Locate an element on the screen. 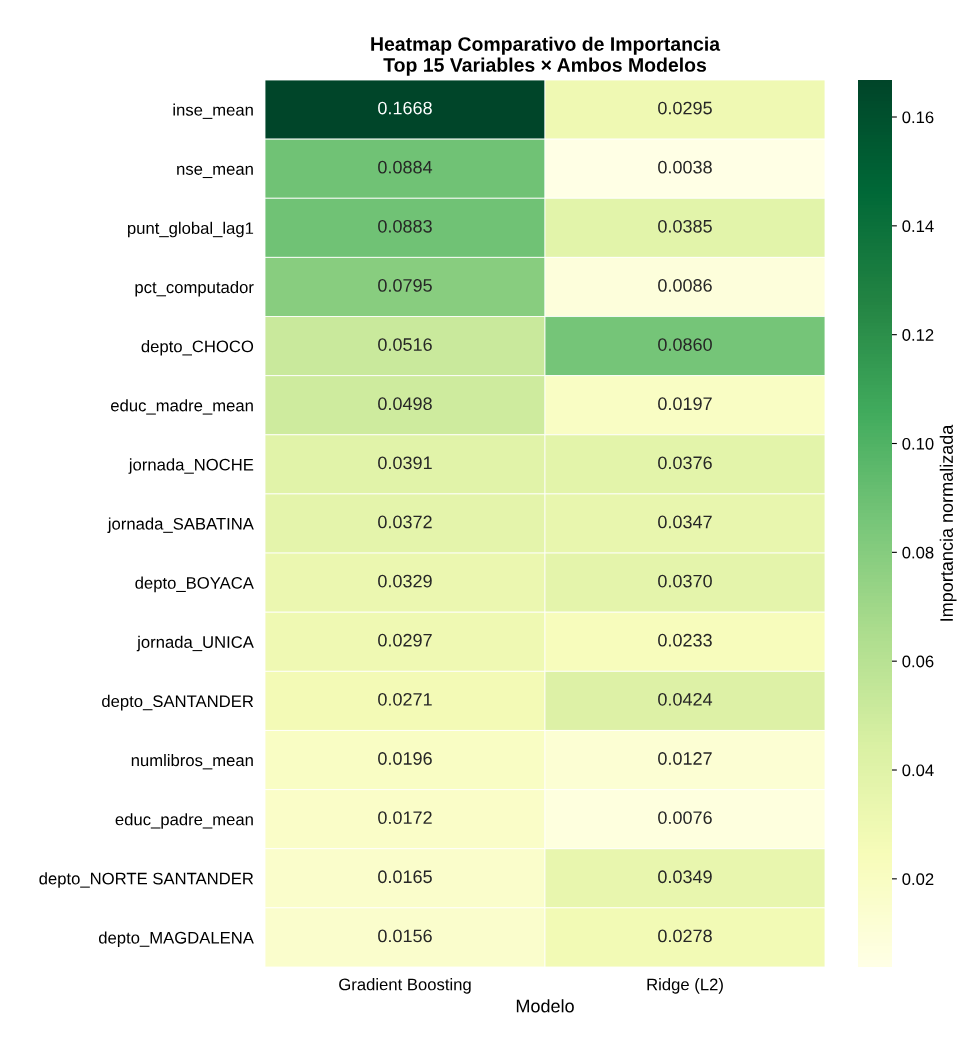  color-bar-label: 0.06 is located at coordinates (918, 661).